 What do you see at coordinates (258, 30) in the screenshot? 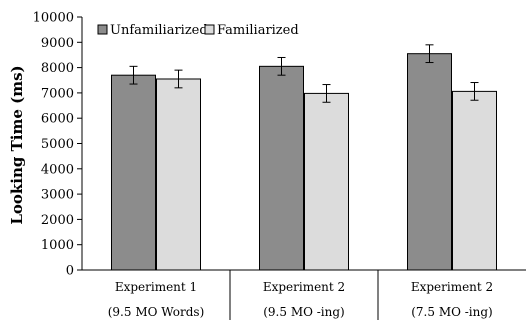
I see `legend-label-familiarized: Familiarized` at bounding box center [258, 30].